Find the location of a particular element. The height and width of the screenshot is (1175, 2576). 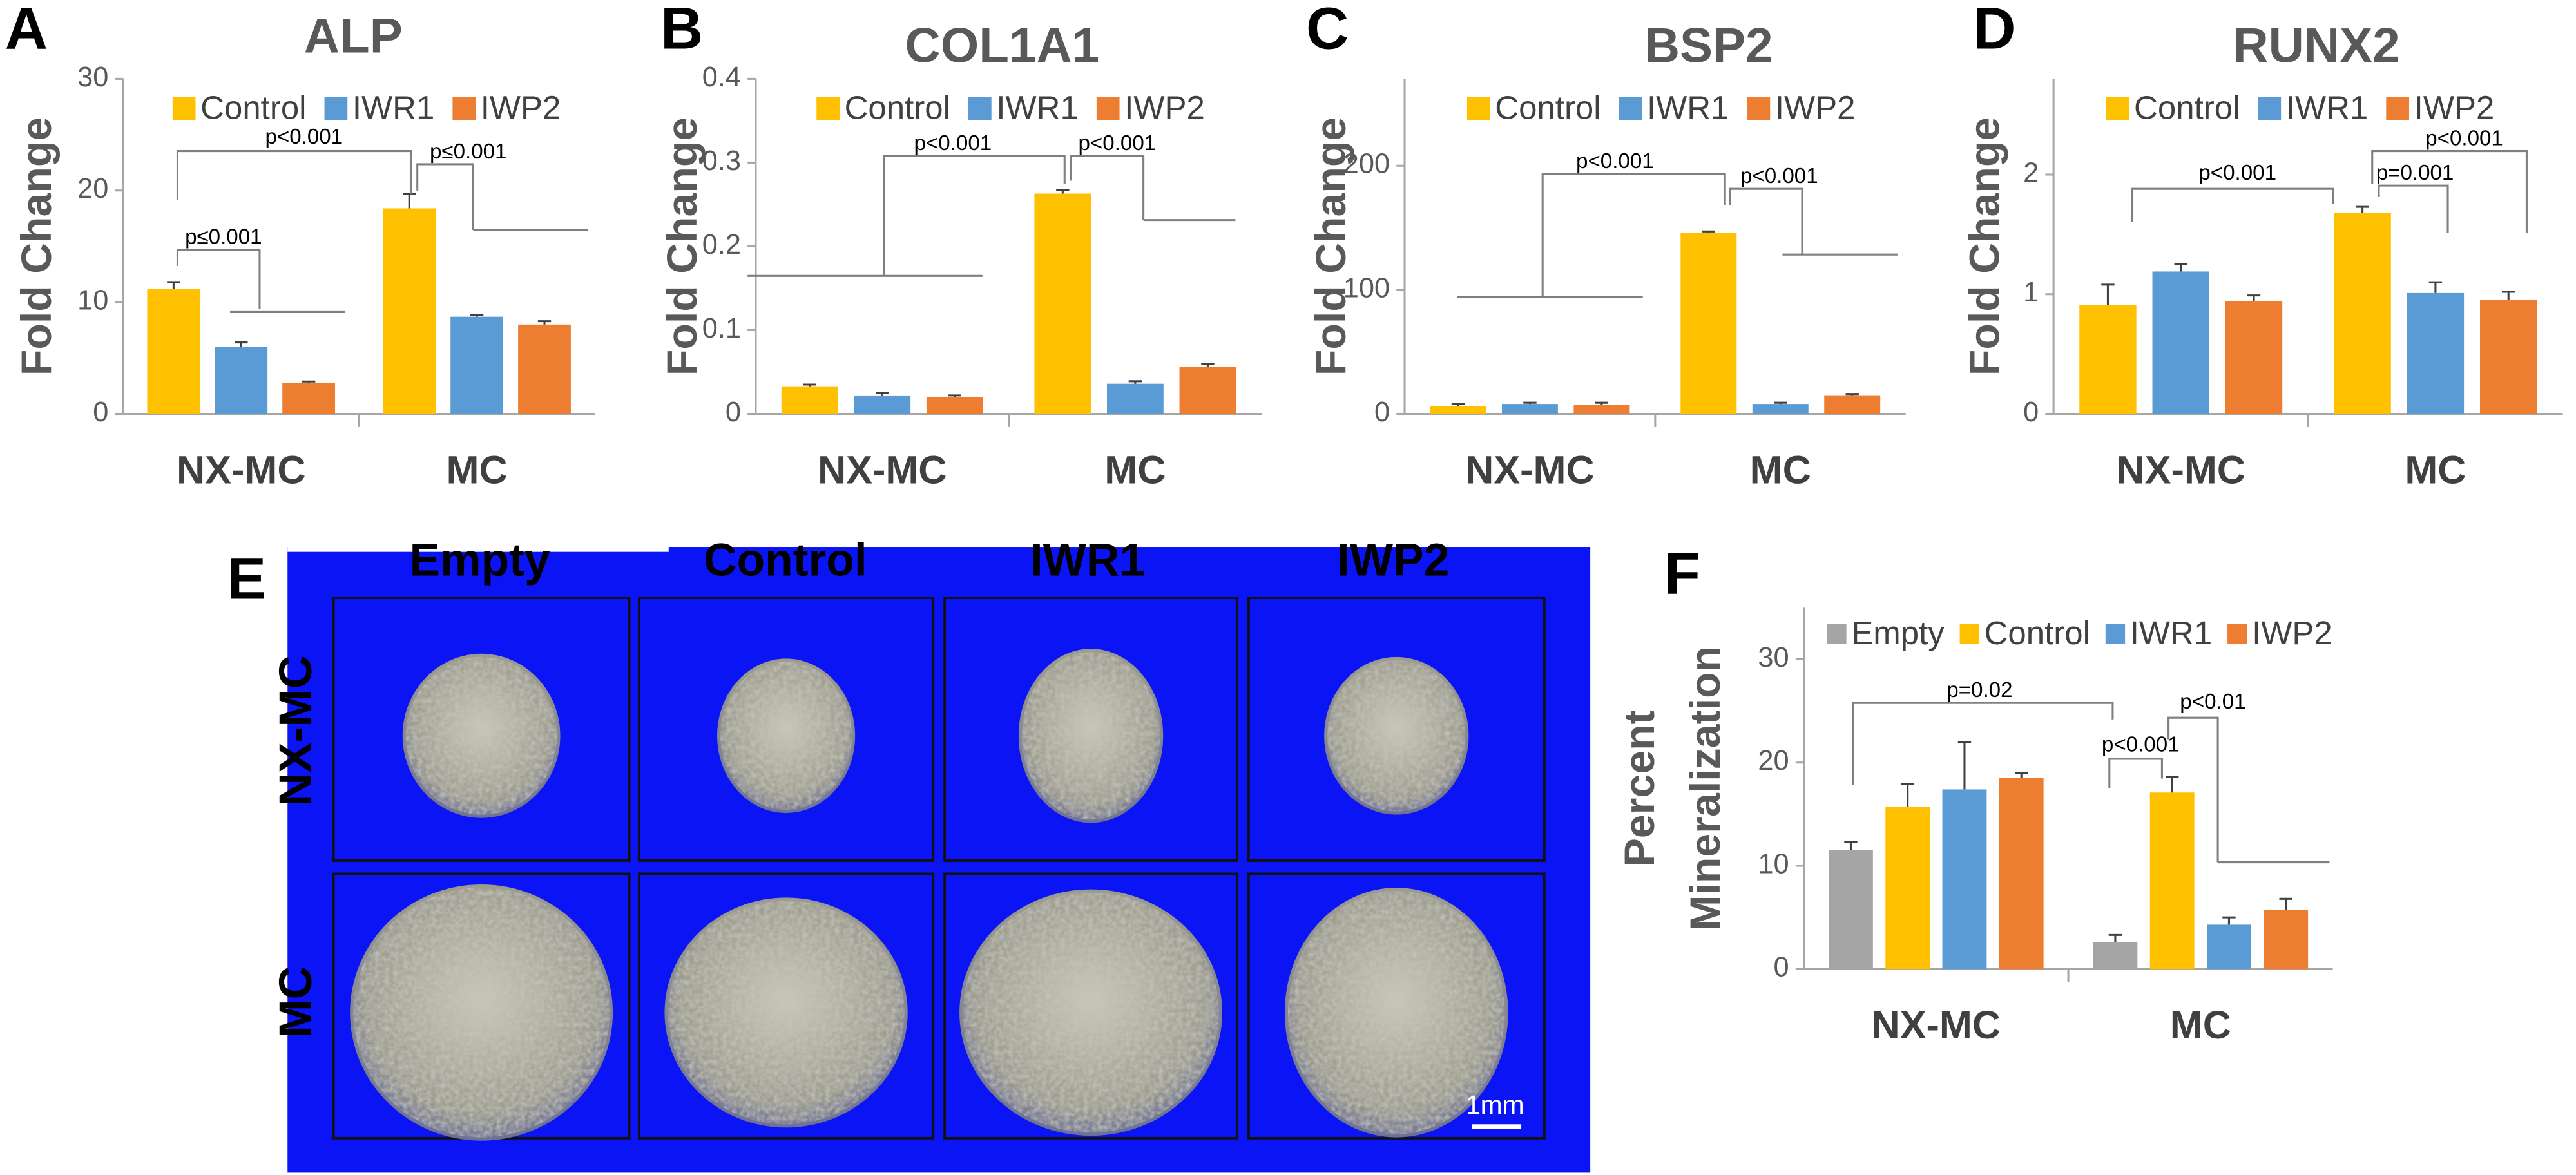

y-tick-label: 0.4 is located at coordinates (721, 77).